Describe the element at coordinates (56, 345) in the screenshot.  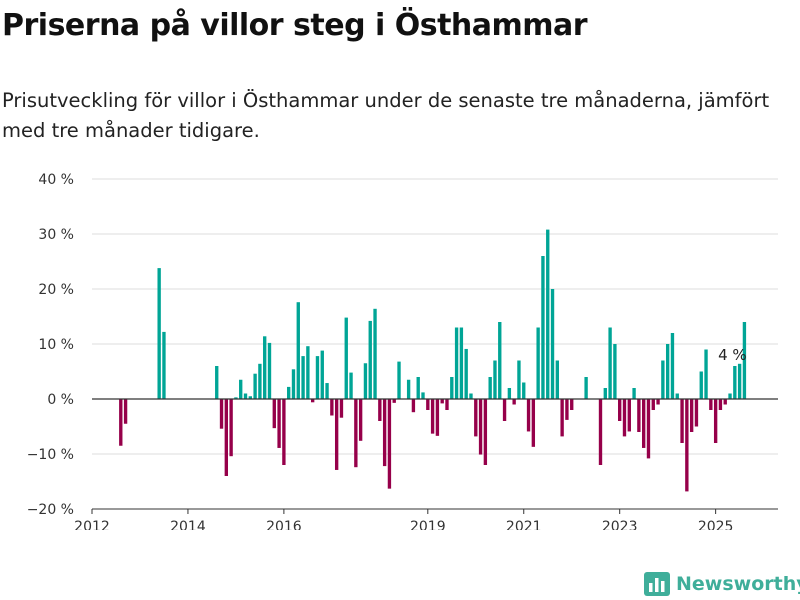
I see `y-tick-label: 10 %` at that location.